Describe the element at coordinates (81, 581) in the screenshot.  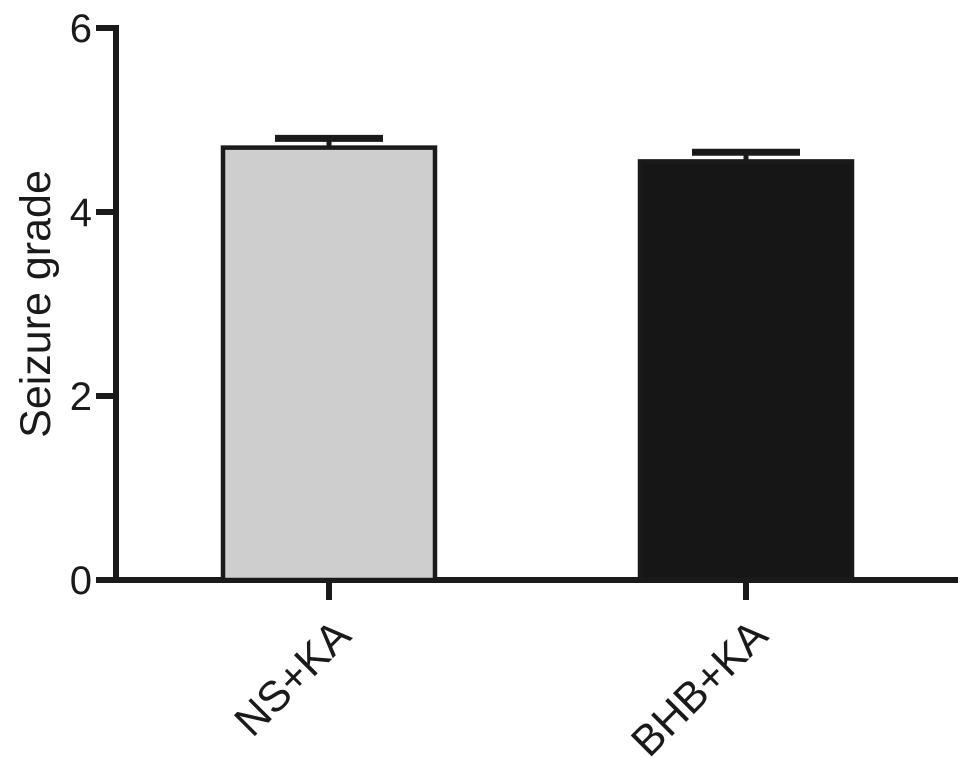
I see `y-tick-label: 0` at that location.